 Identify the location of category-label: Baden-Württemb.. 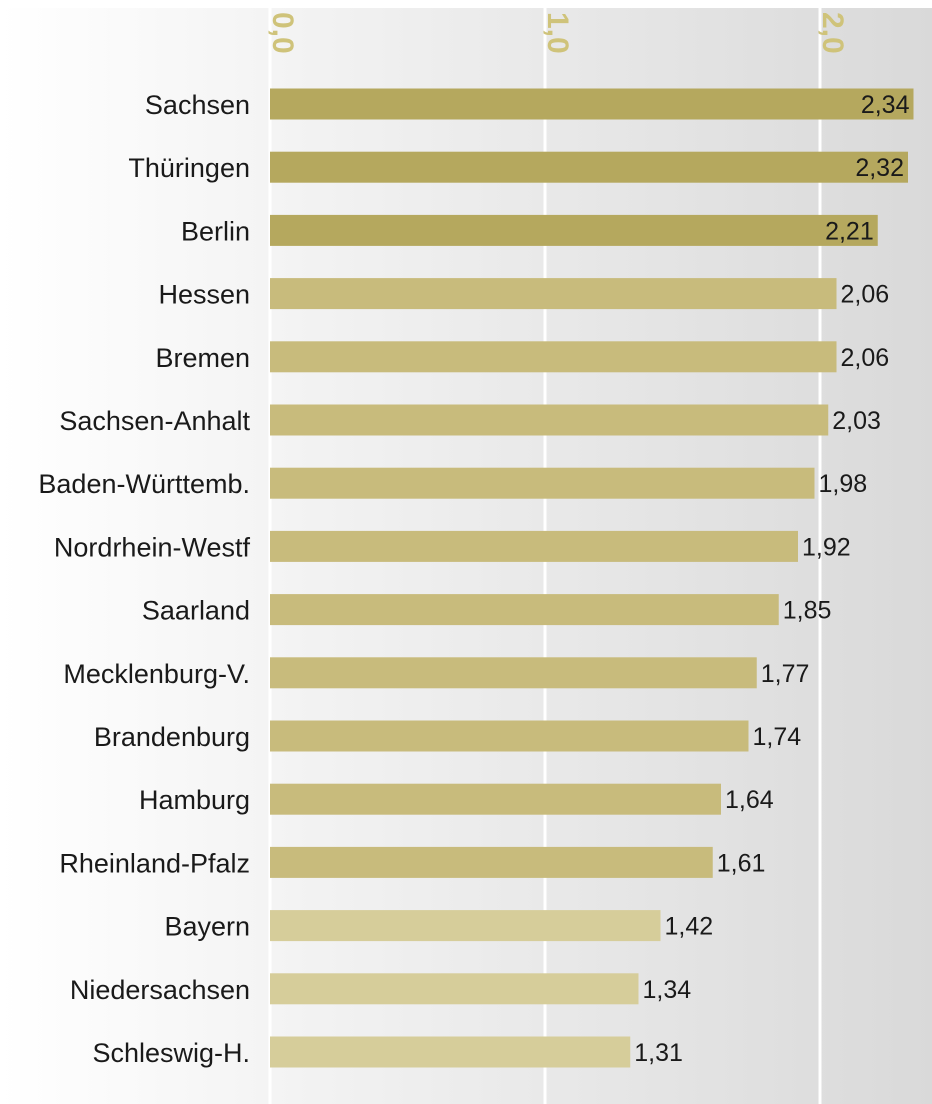
(144, 484).